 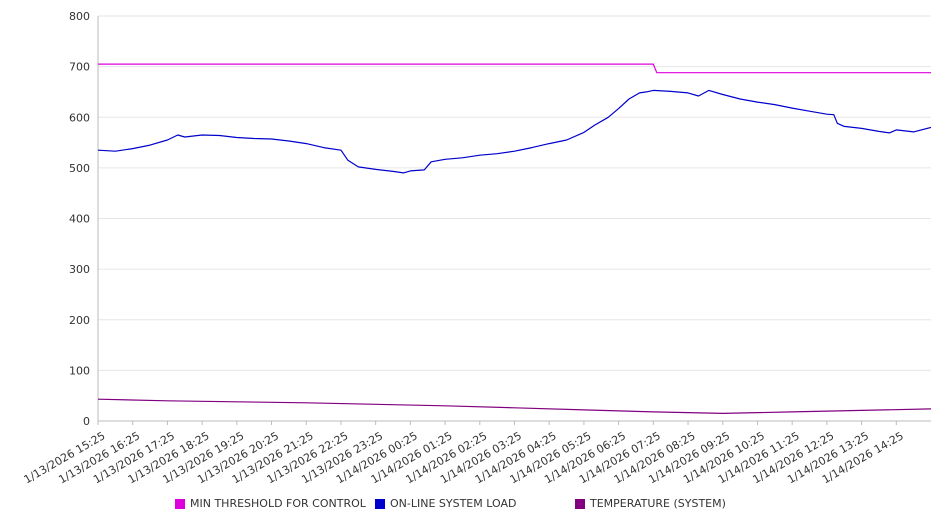 I want to click on legend-item-min-threshold: MIN THRESHOLD FOR CONTROL, so click(x=270, y=503).